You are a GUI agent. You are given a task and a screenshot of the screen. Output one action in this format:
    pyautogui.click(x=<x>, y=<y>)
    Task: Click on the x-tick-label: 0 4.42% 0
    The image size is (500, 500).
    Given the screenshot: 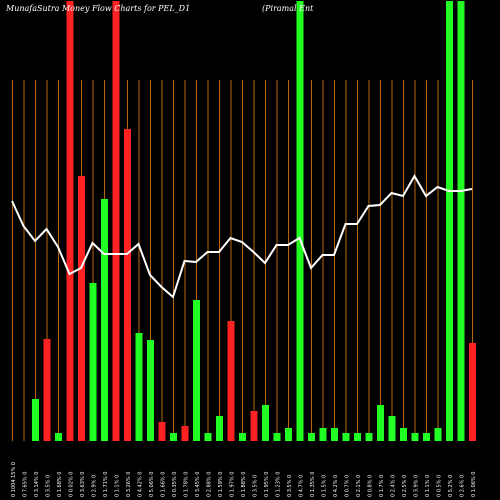 What is the action you would take?
    pyautogui.click(x=141, y=484)
    